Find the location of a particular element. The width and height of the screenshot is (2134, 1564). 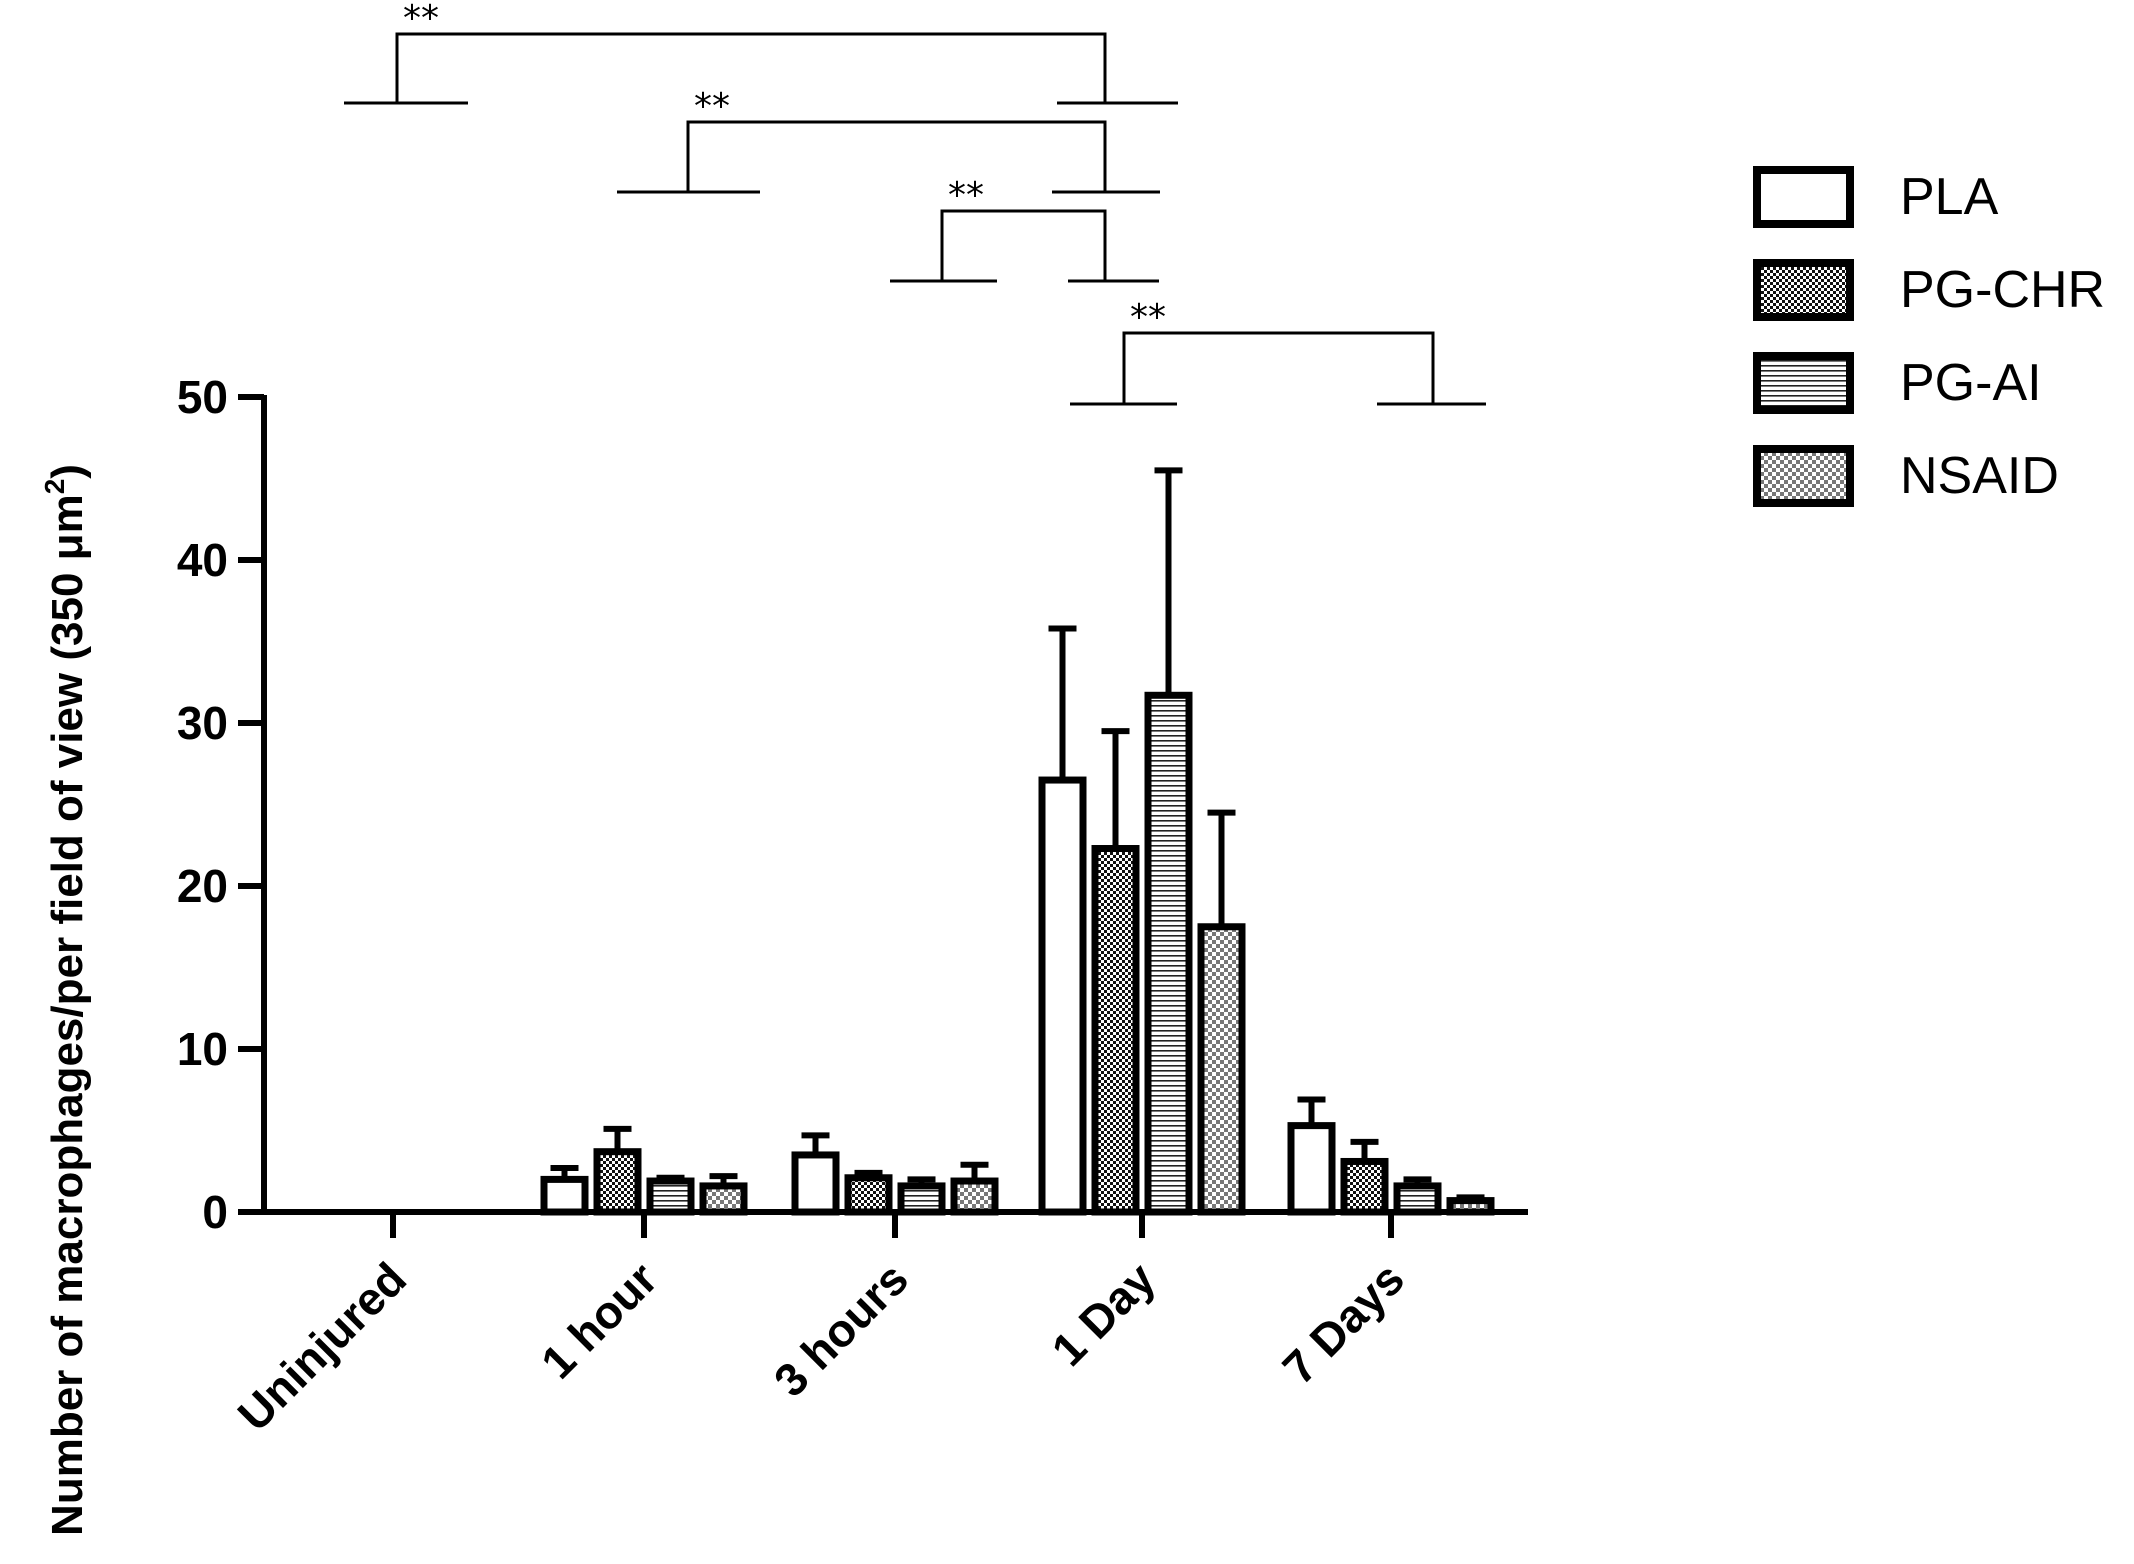

y-axis-label-close: ) is located at coordinates (67, 471).